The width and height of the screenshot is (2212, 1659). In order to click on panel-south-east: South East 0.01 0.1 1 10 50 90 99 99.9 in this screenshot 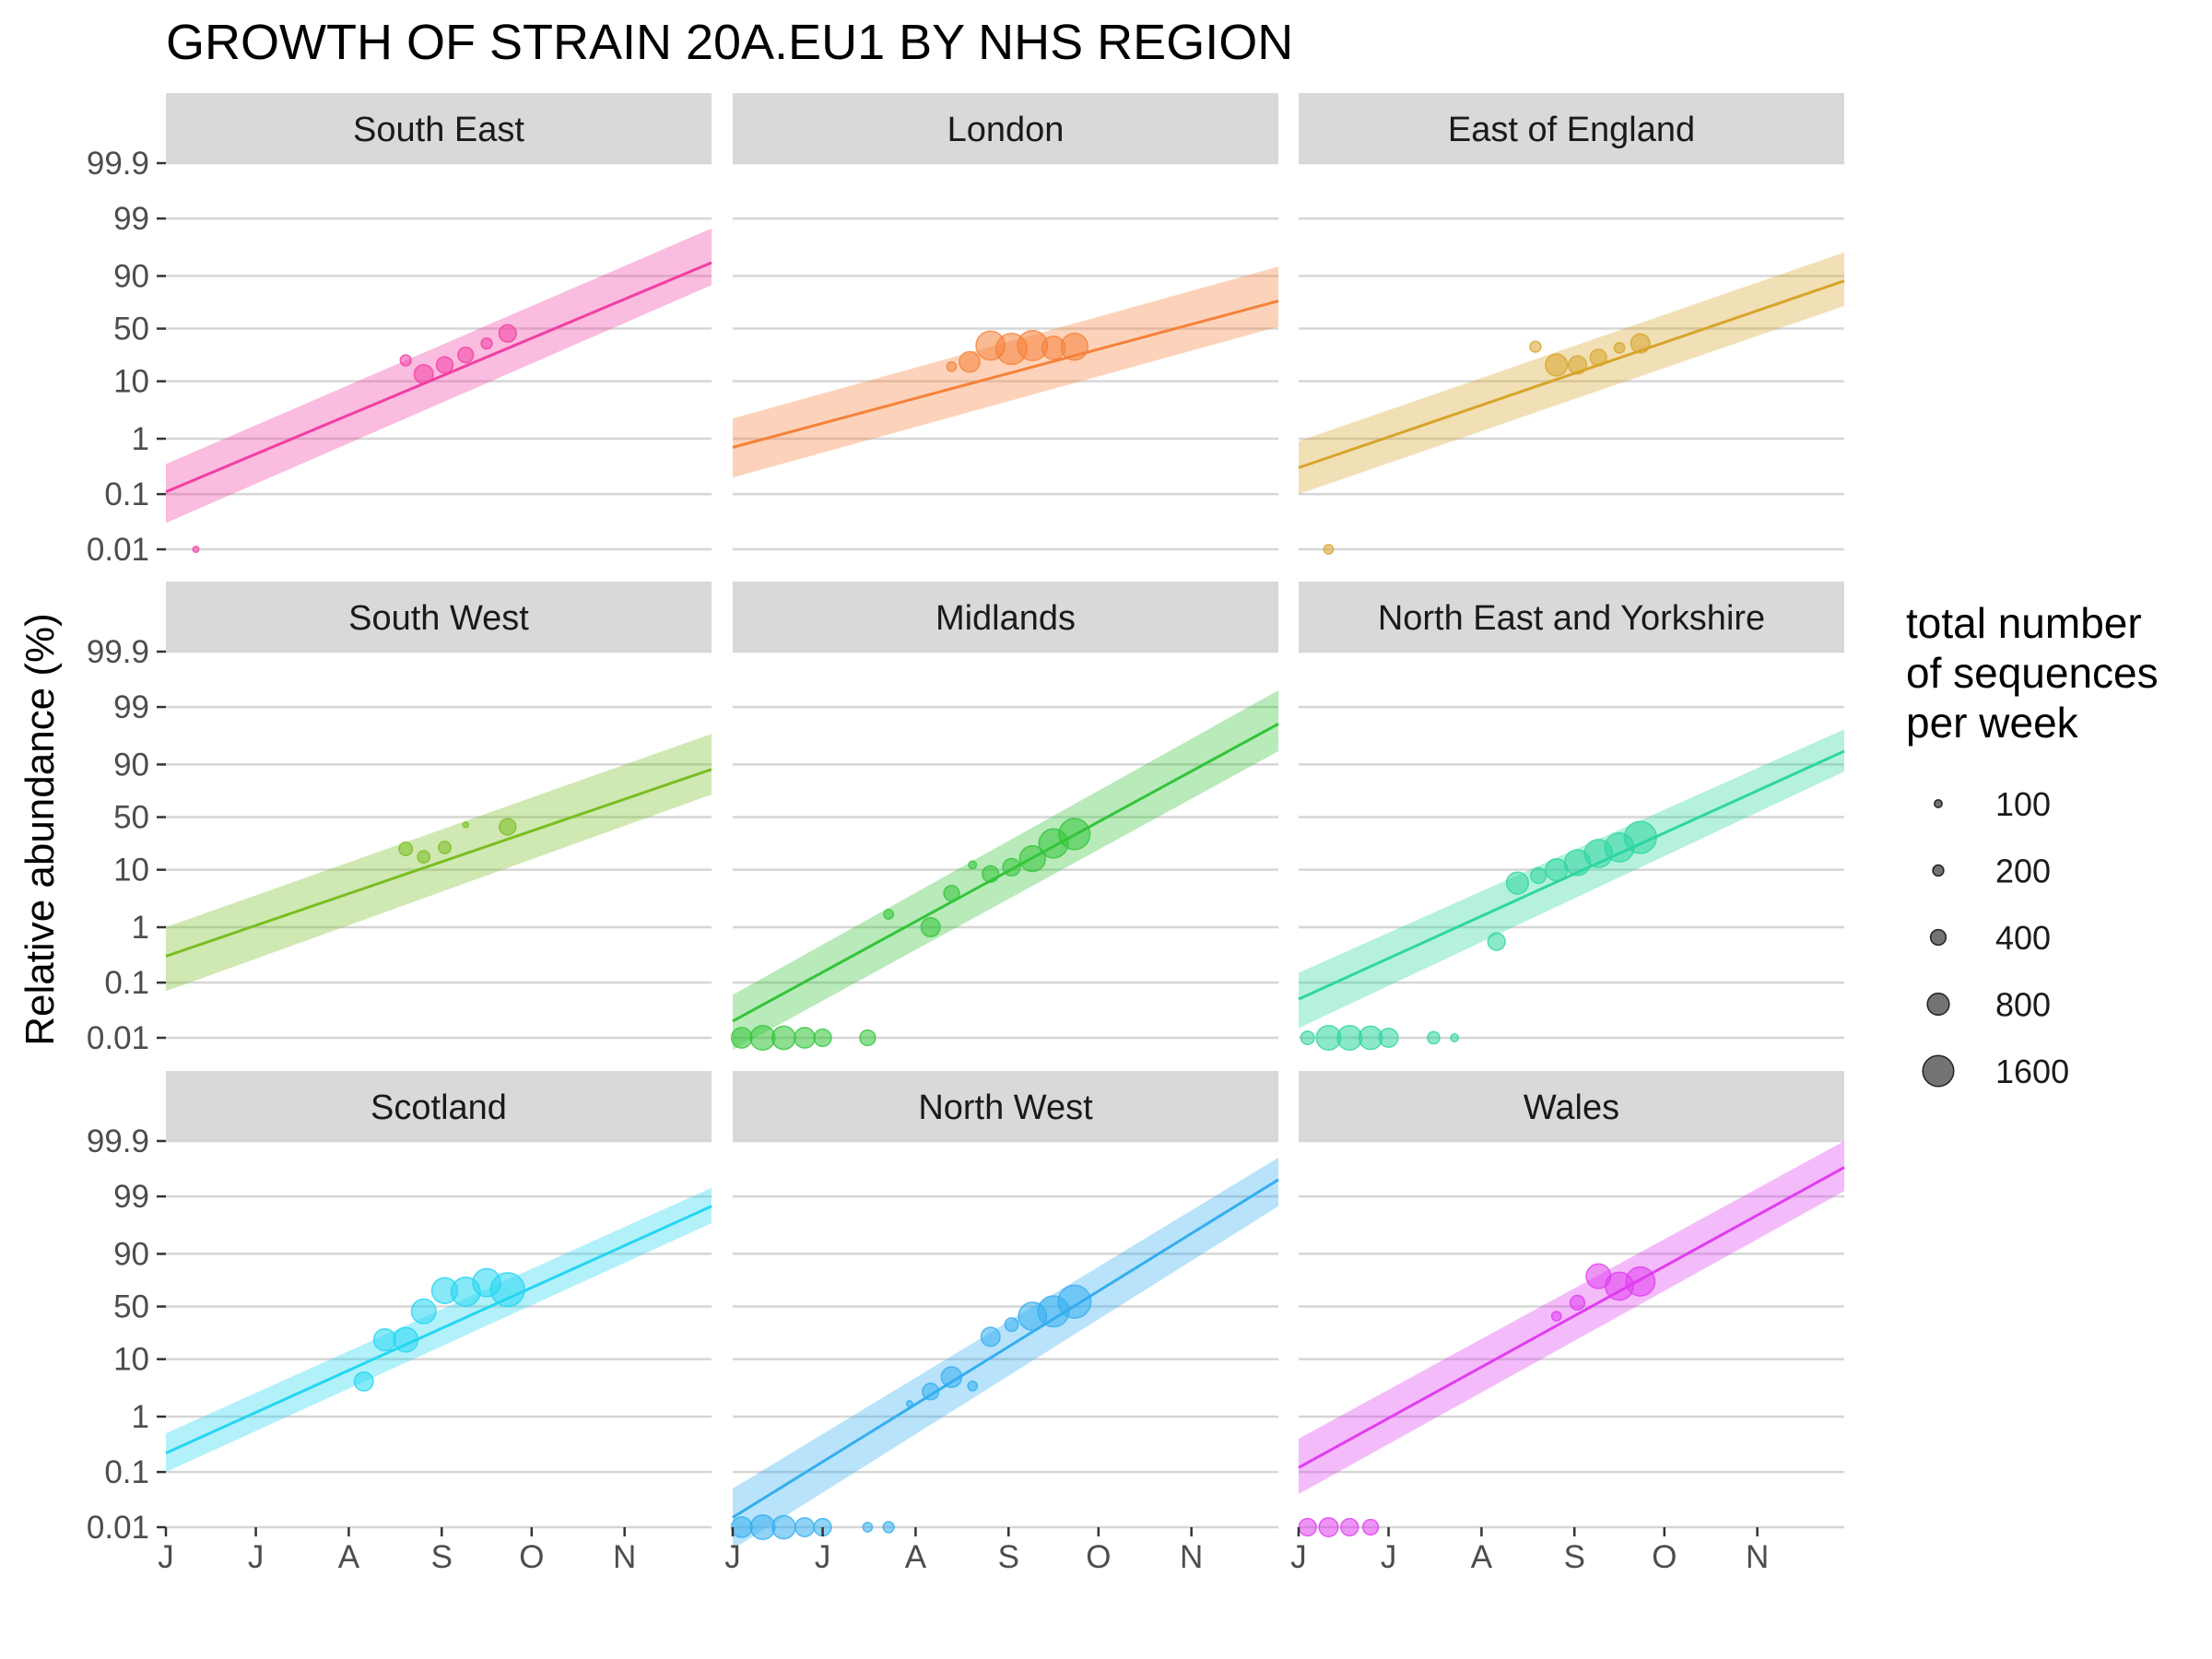, I will do `click(399, 330)`.